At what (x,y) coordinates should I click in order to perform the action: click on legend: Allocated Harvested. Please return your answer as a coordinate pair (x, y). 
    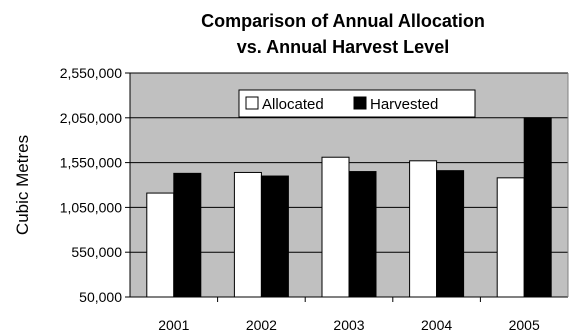
    Looking at the image, I should click on (357, 103).